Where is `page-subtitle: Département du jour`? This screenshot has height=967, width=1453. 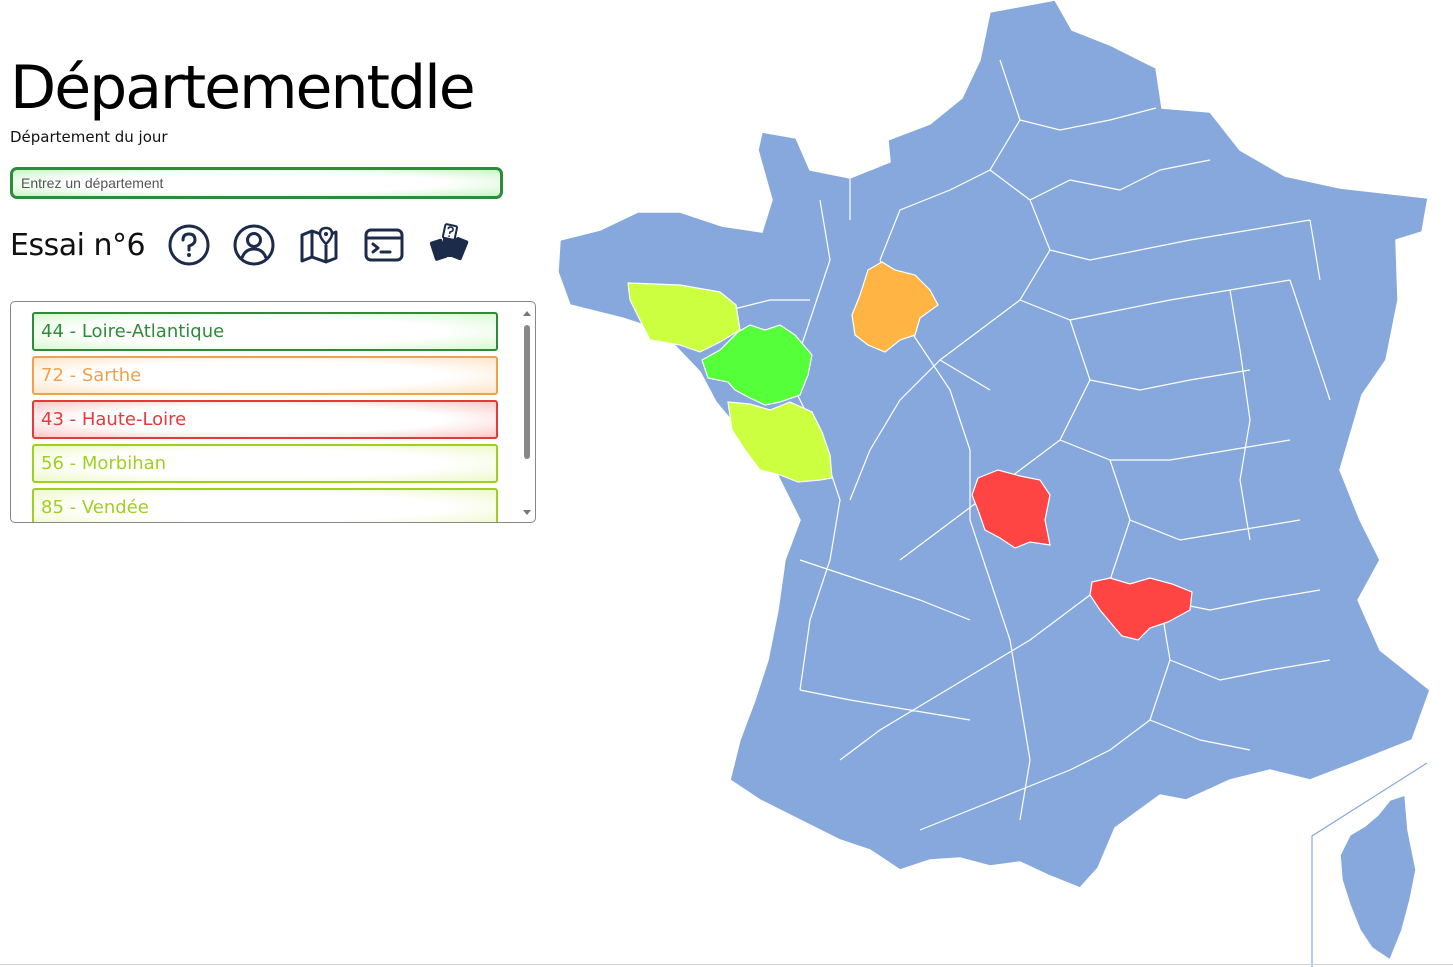
page-subtitle: Département du jour is located at coordinates (89, 137).